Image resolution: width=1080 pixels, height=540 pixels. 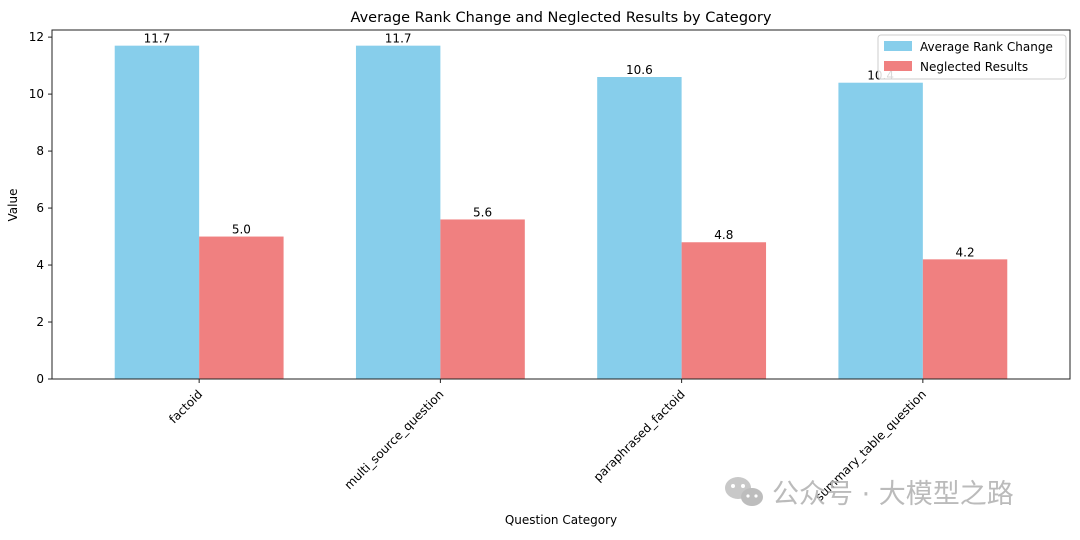 I want to click on bar-average-rank-change-summary-table-question, so click(x=880, y=231).